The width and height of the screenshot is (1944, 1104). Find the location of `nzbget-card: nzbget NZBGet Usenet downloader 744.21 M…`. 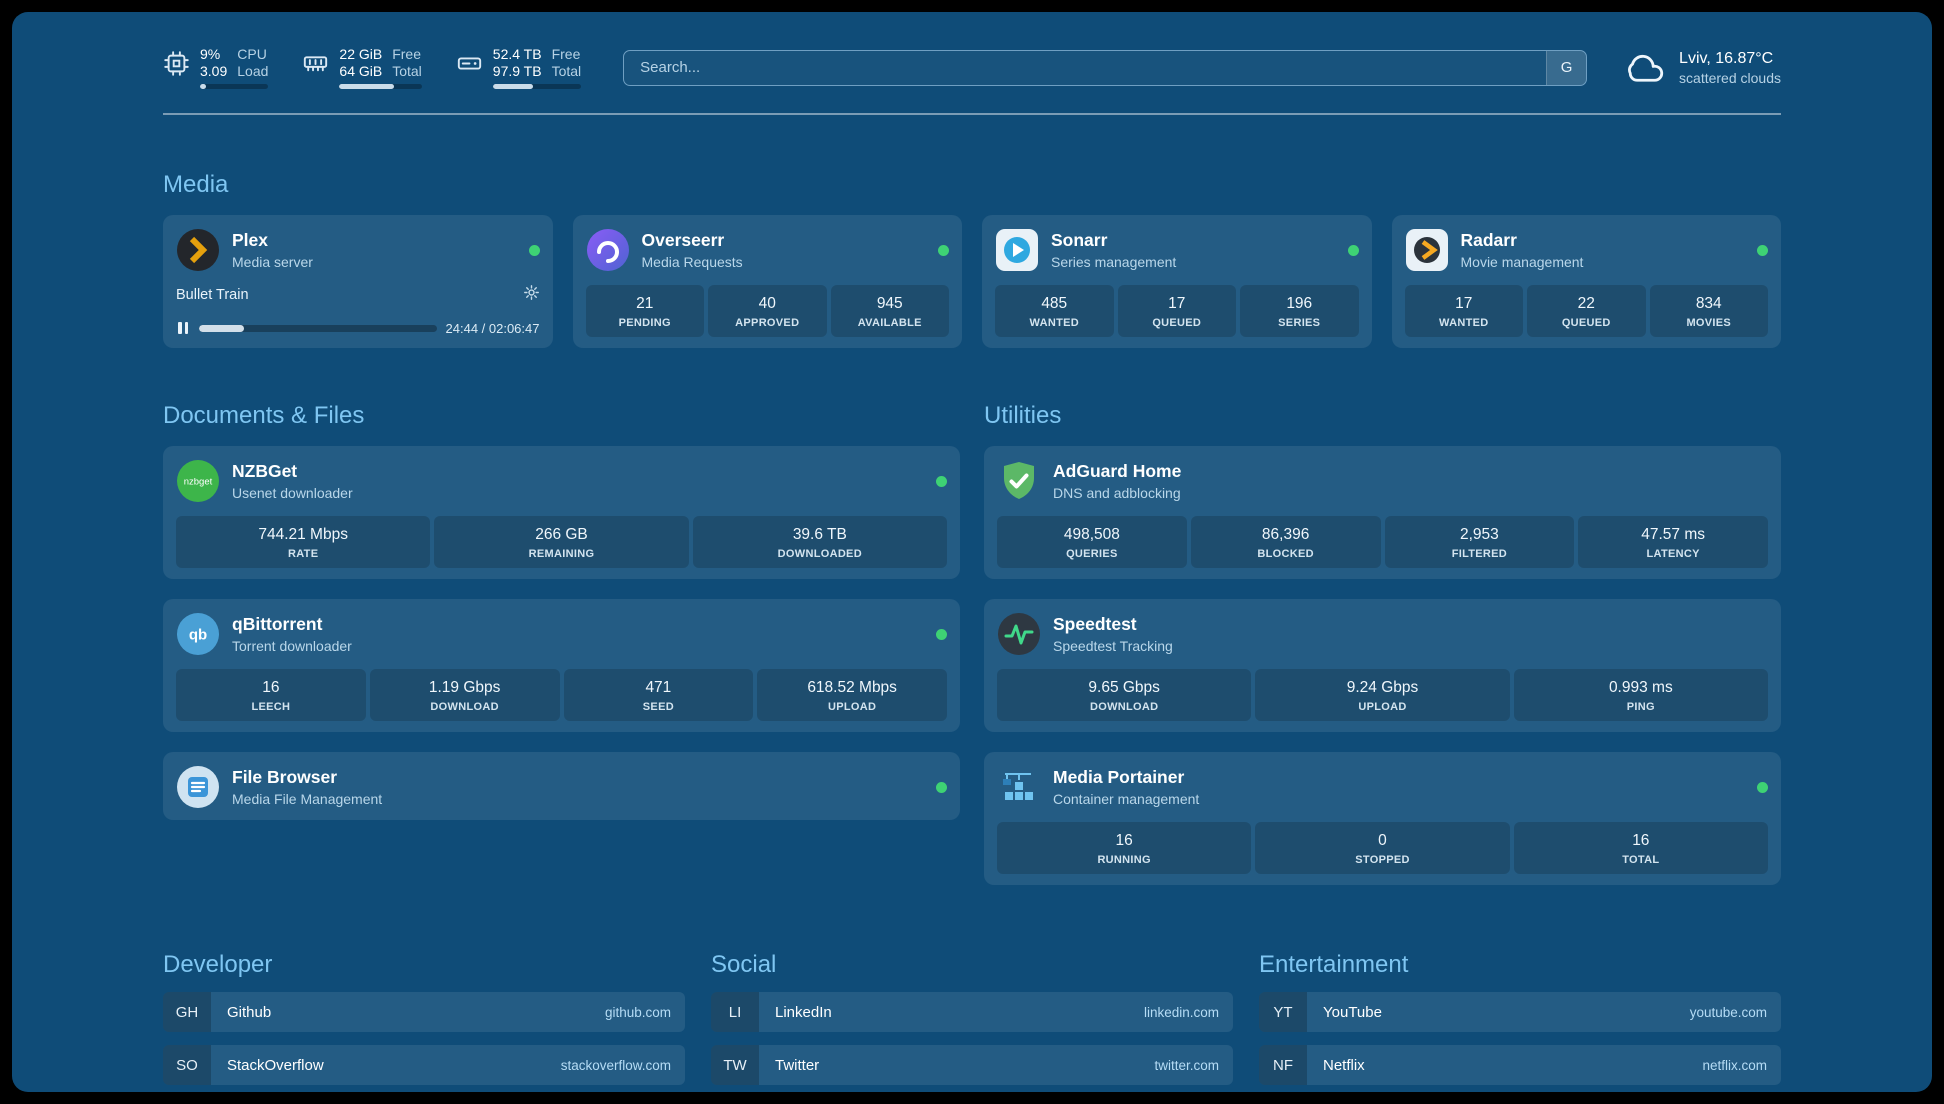

nzbget-card: nzbget NZBGet Usenet downloader 744.21 M… is located at coordinates (561, 512).